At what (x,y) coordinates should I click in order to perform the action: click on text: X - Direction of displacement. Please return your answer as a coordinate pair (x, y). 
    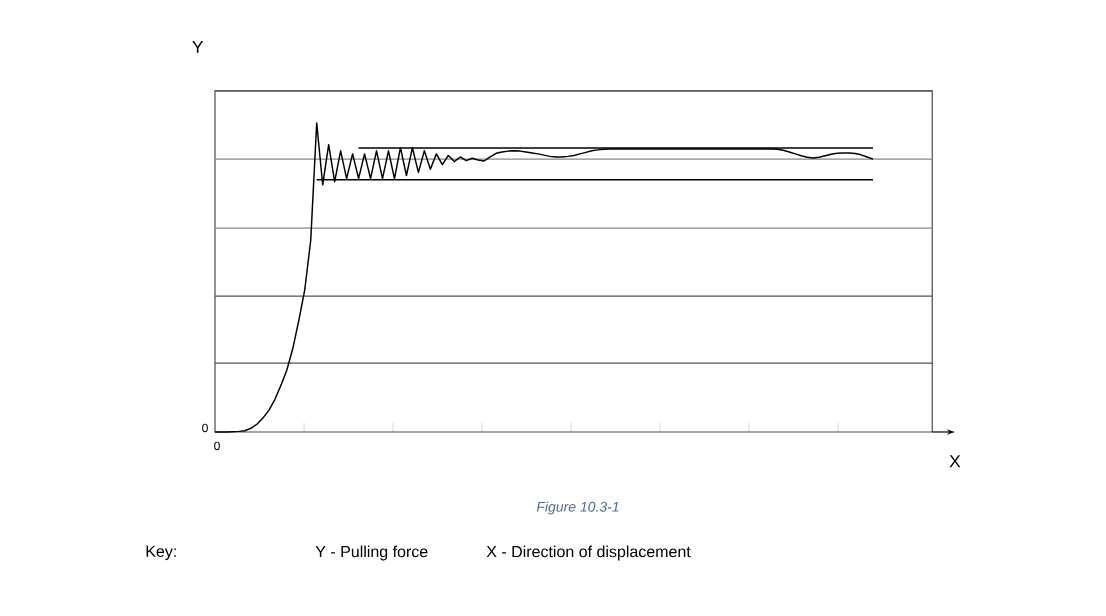
    Looking at the image, I should click on (588, 553).